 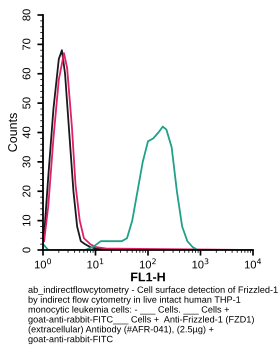 What do you see at coordinates (26, 132) in the screenshot?
I see `y-tick-label: 40` at bounding box center [26, 132].